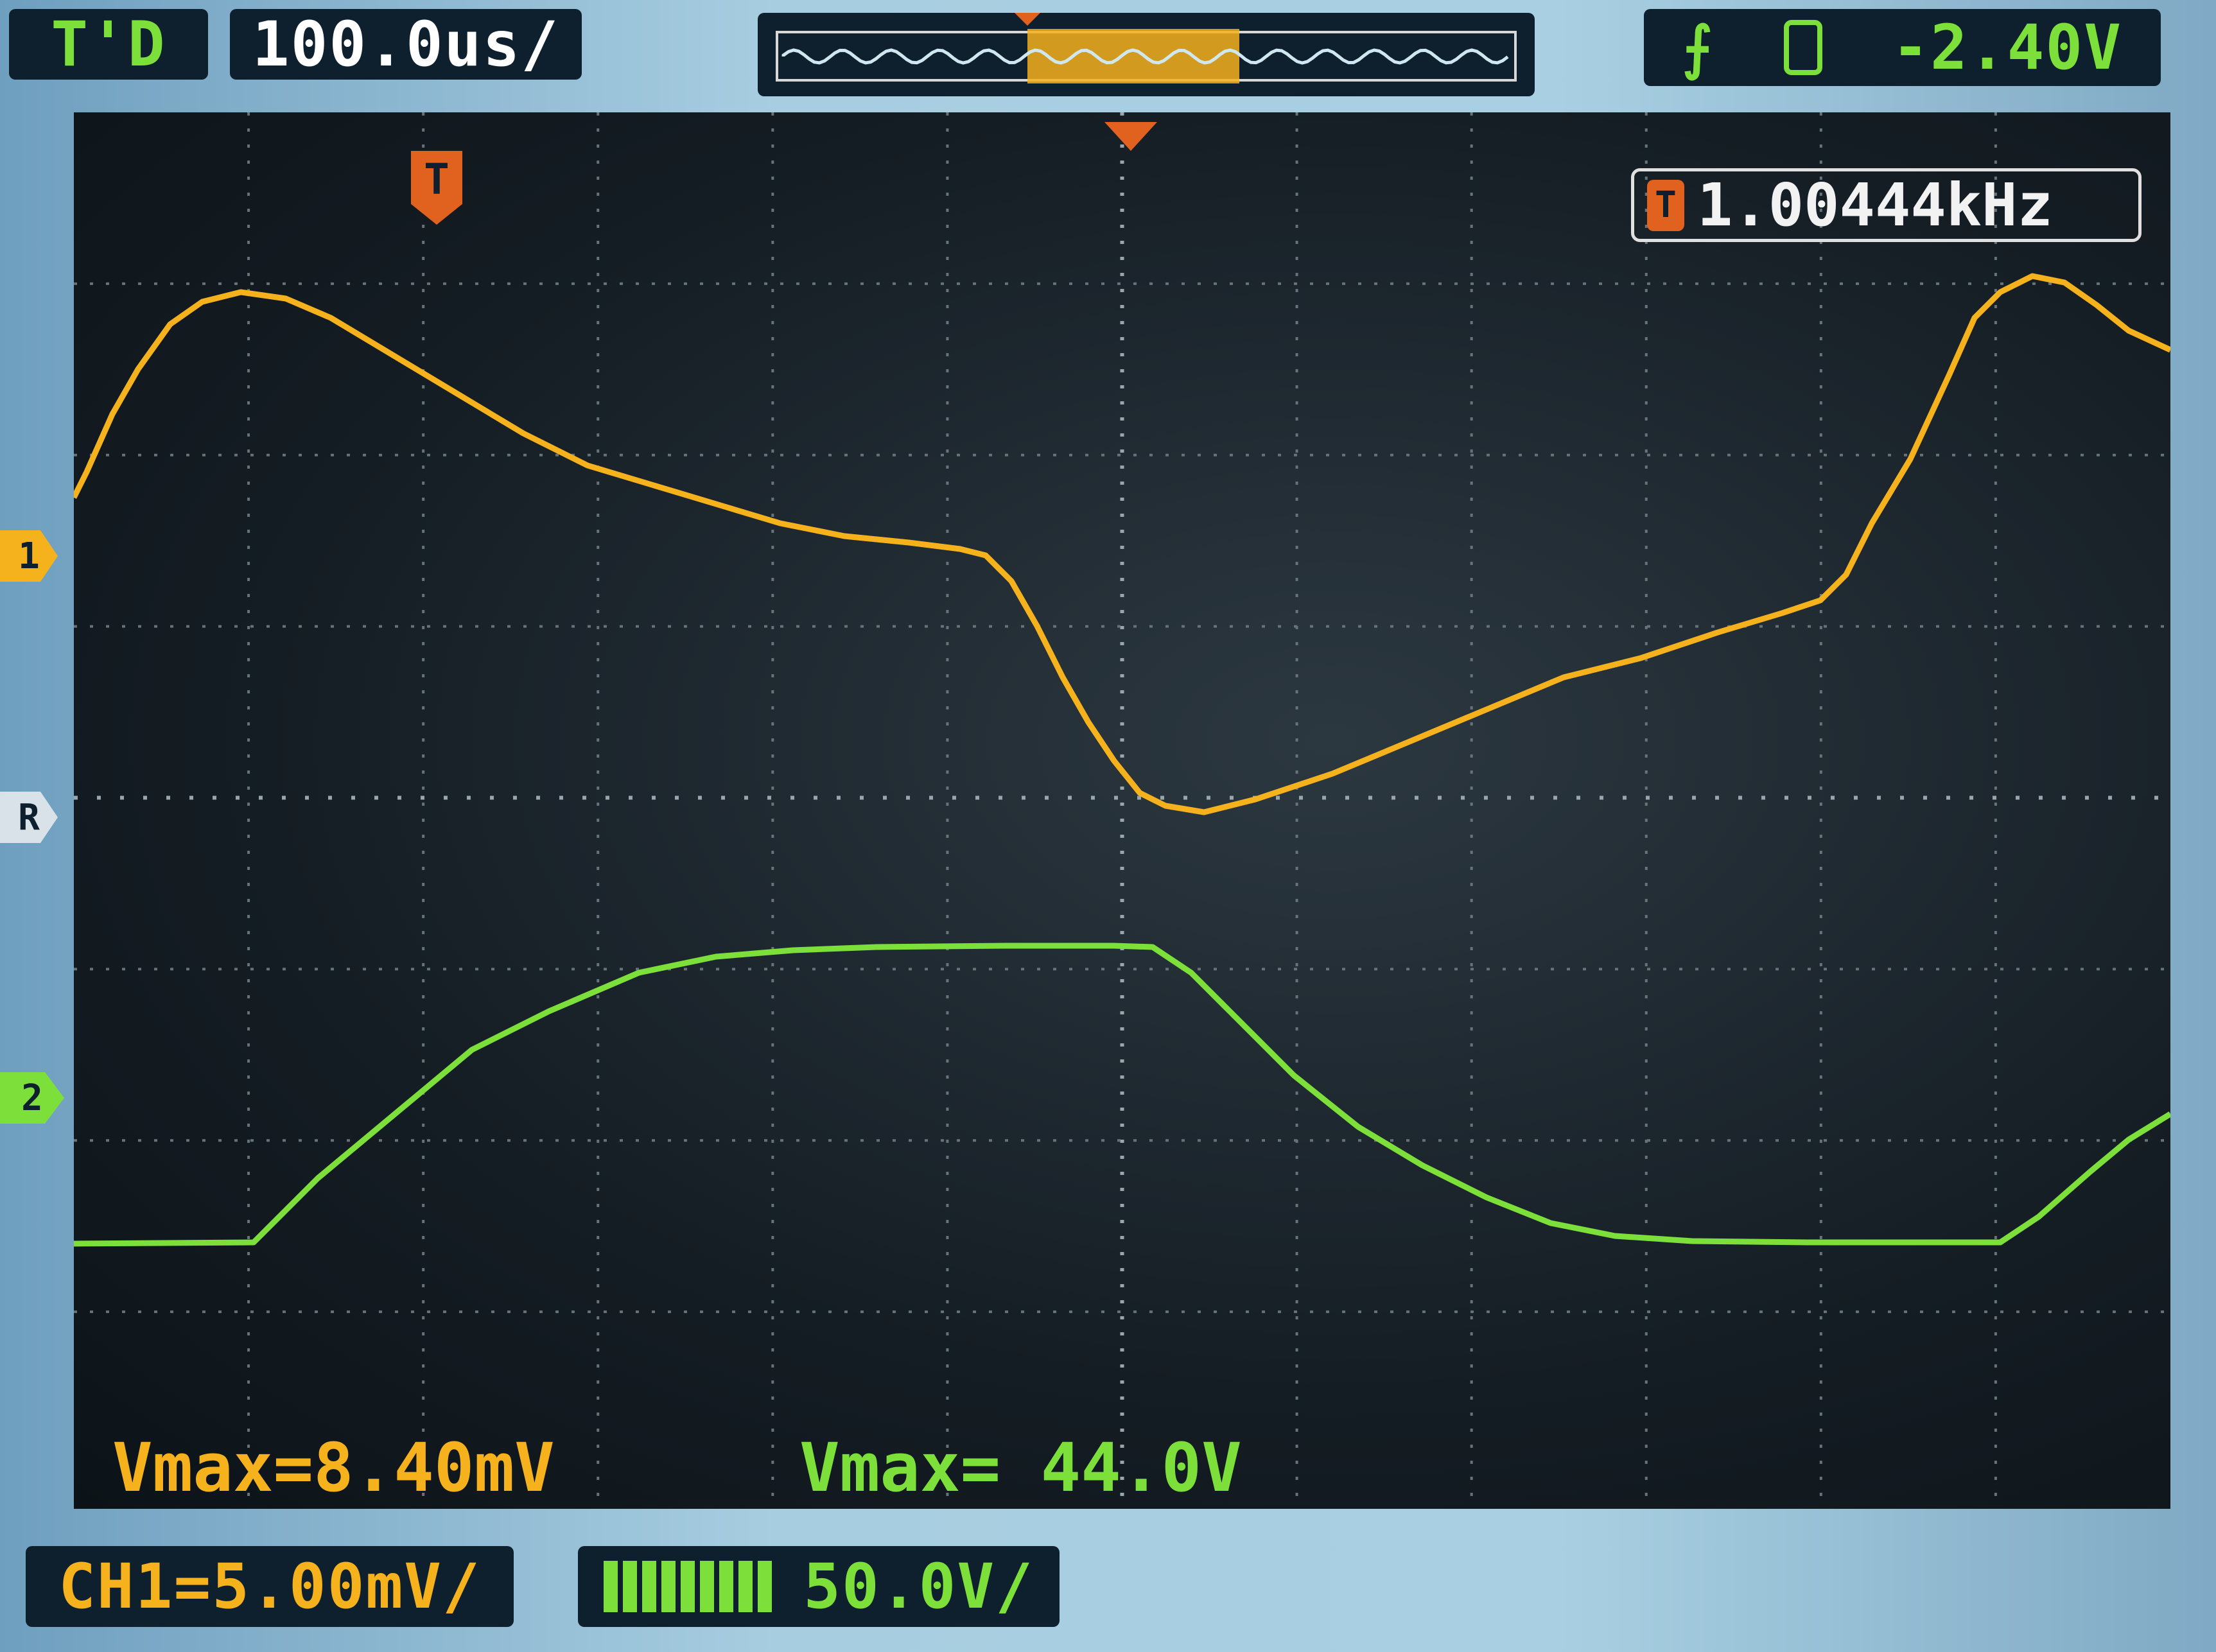  I want to click on ch1-scale-box: CH1=5.00mV/, so click(270, 1587).